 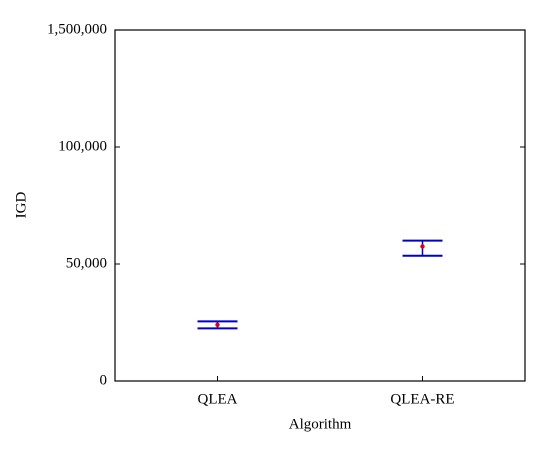 What do you see at coordinates (422, 399) in the screenshot?
I see `x-tick-label: QLEA-RE` at bounding box center [422, 399].